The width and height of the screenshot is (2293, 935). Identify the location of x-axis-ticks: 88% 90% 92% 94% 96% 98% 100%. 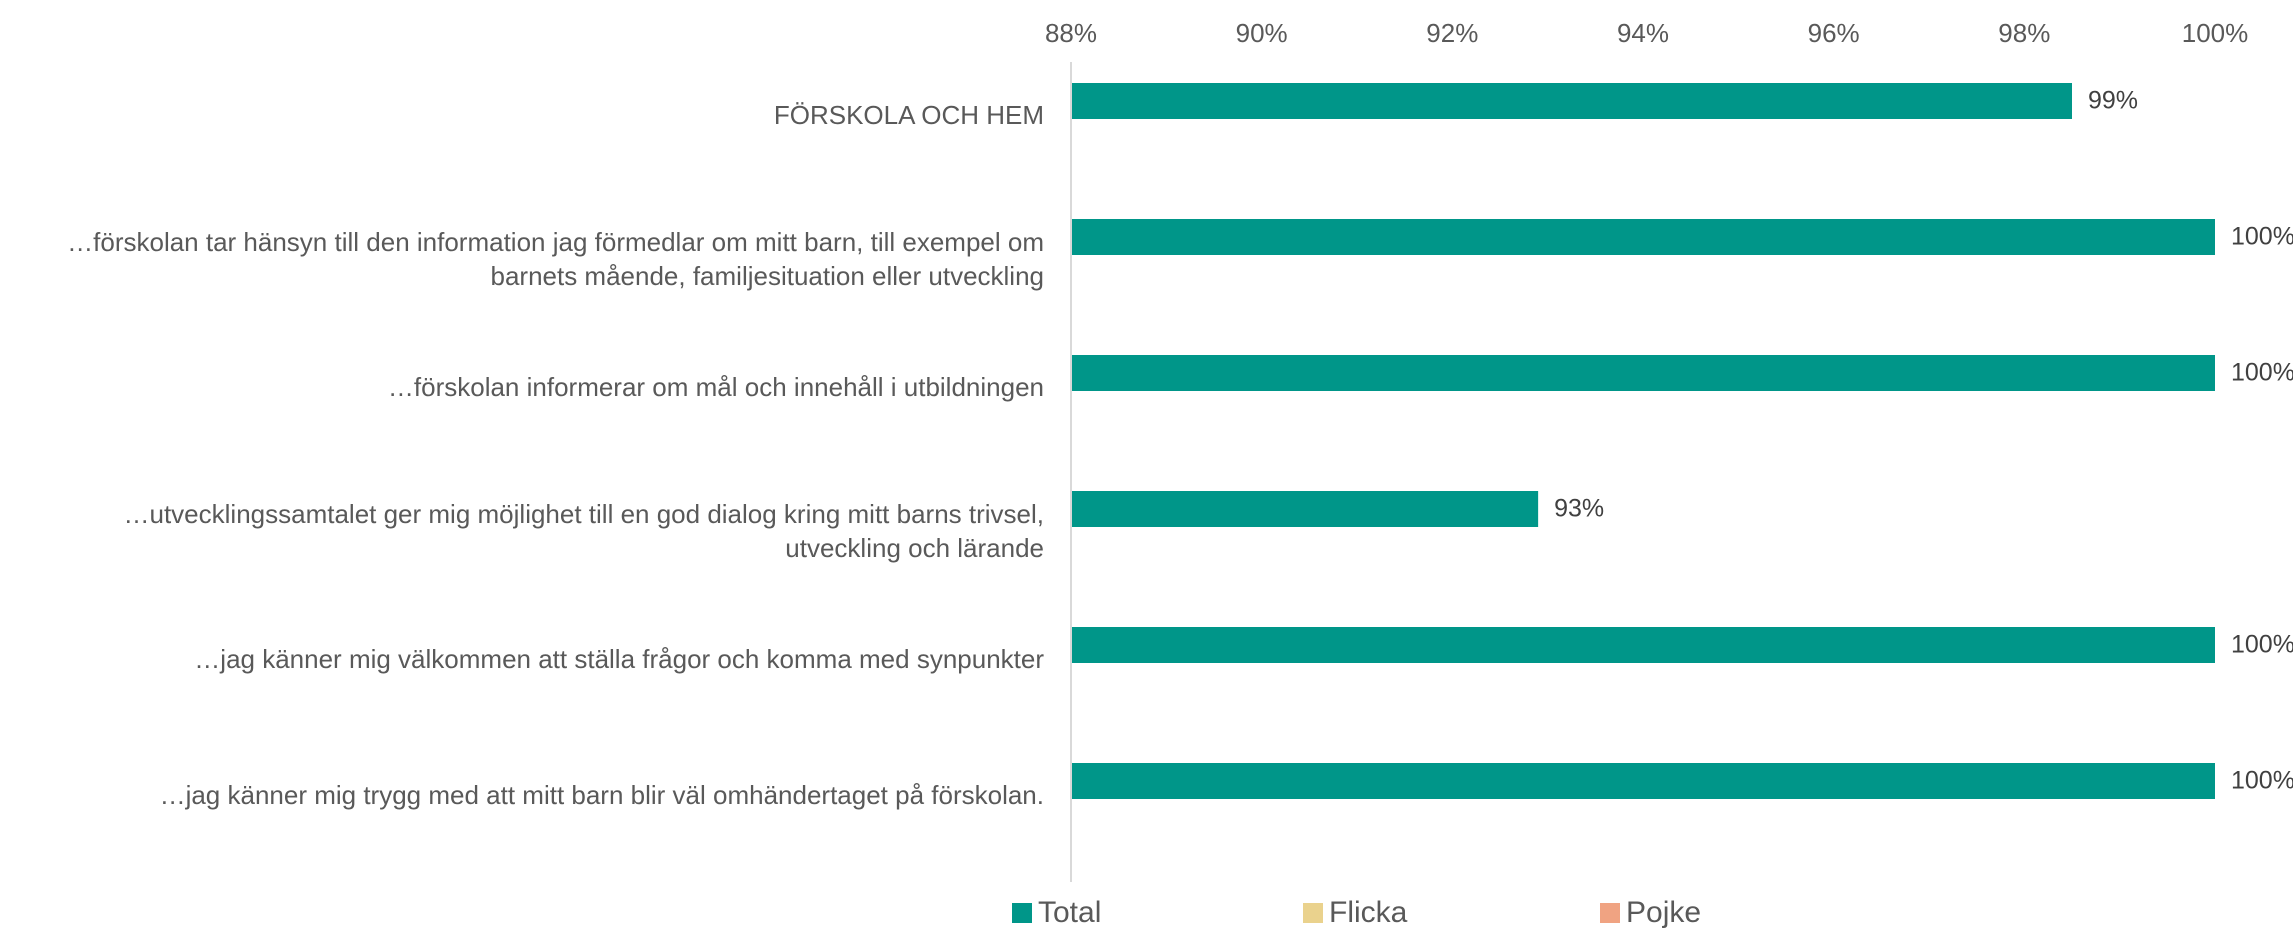
(1646, 33).